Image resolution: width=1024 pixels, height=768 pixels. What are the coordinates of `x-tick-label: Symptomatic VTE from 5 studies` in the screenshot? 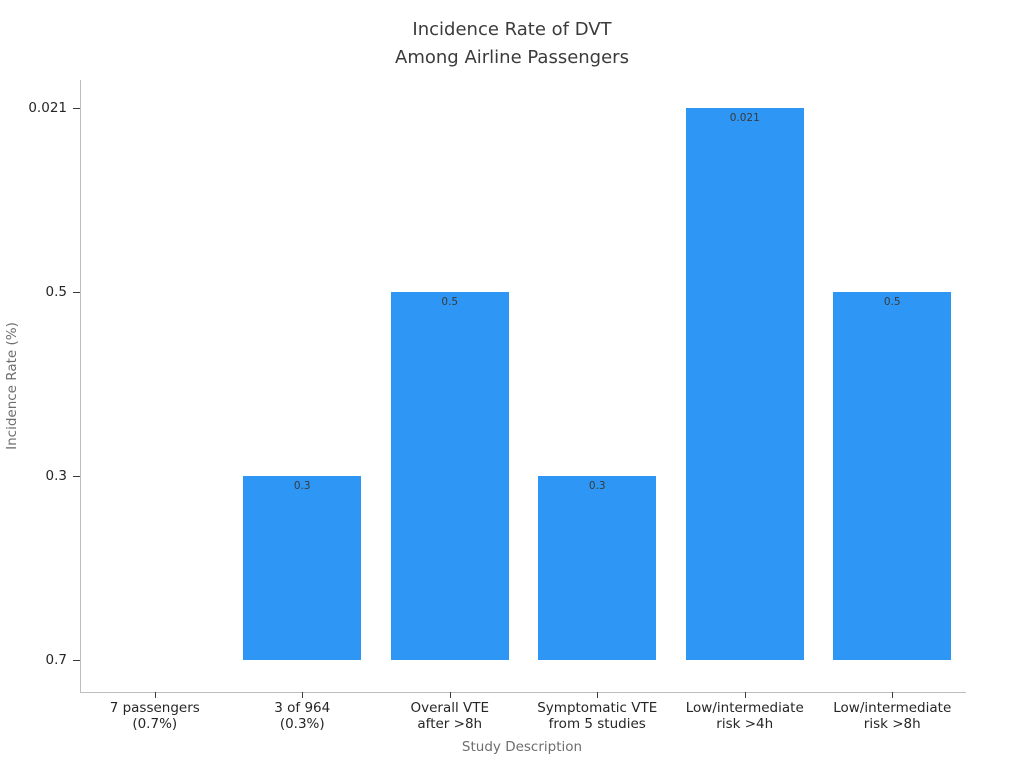 It's located at (597, 716).